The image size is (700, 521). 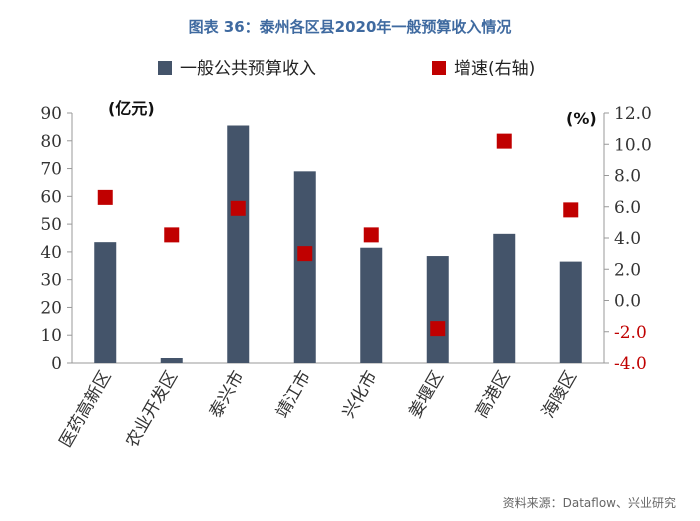 I want to click on right-tick-label: 12.0, so click(x=633, y=114).